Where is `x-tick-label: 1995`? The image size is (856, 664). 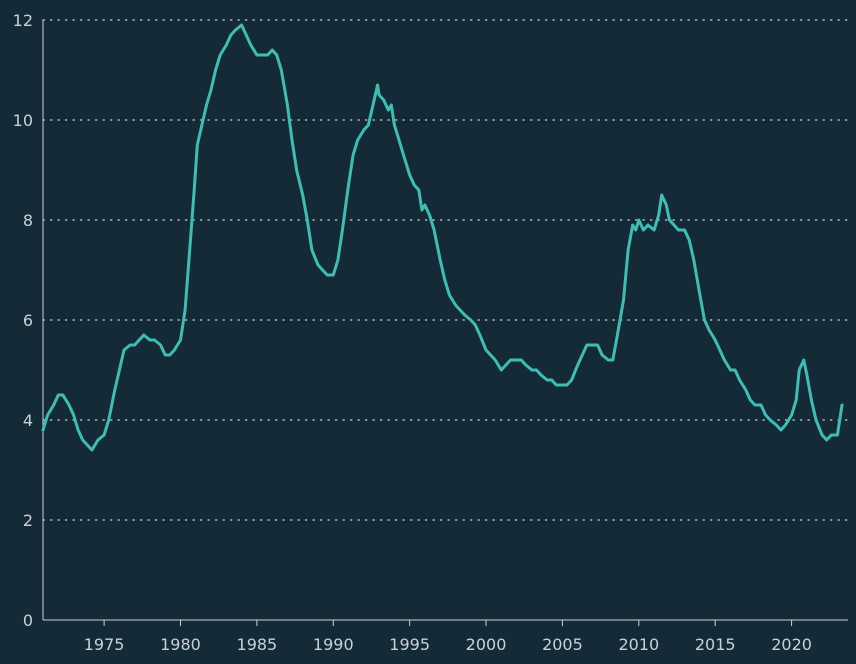
x-tick-label: 1995 is located at coordinates (409, 644).